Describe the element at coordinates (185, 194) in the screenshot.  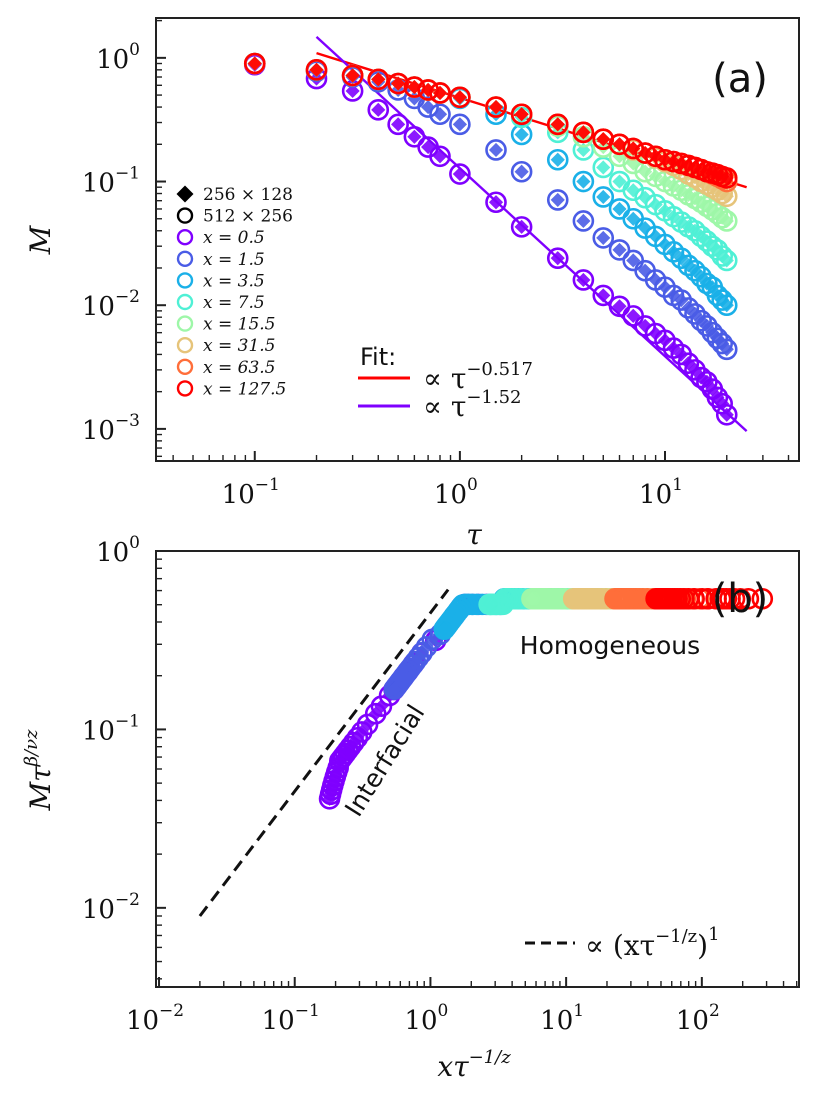
I see `legend-marker-diamond` at that location.